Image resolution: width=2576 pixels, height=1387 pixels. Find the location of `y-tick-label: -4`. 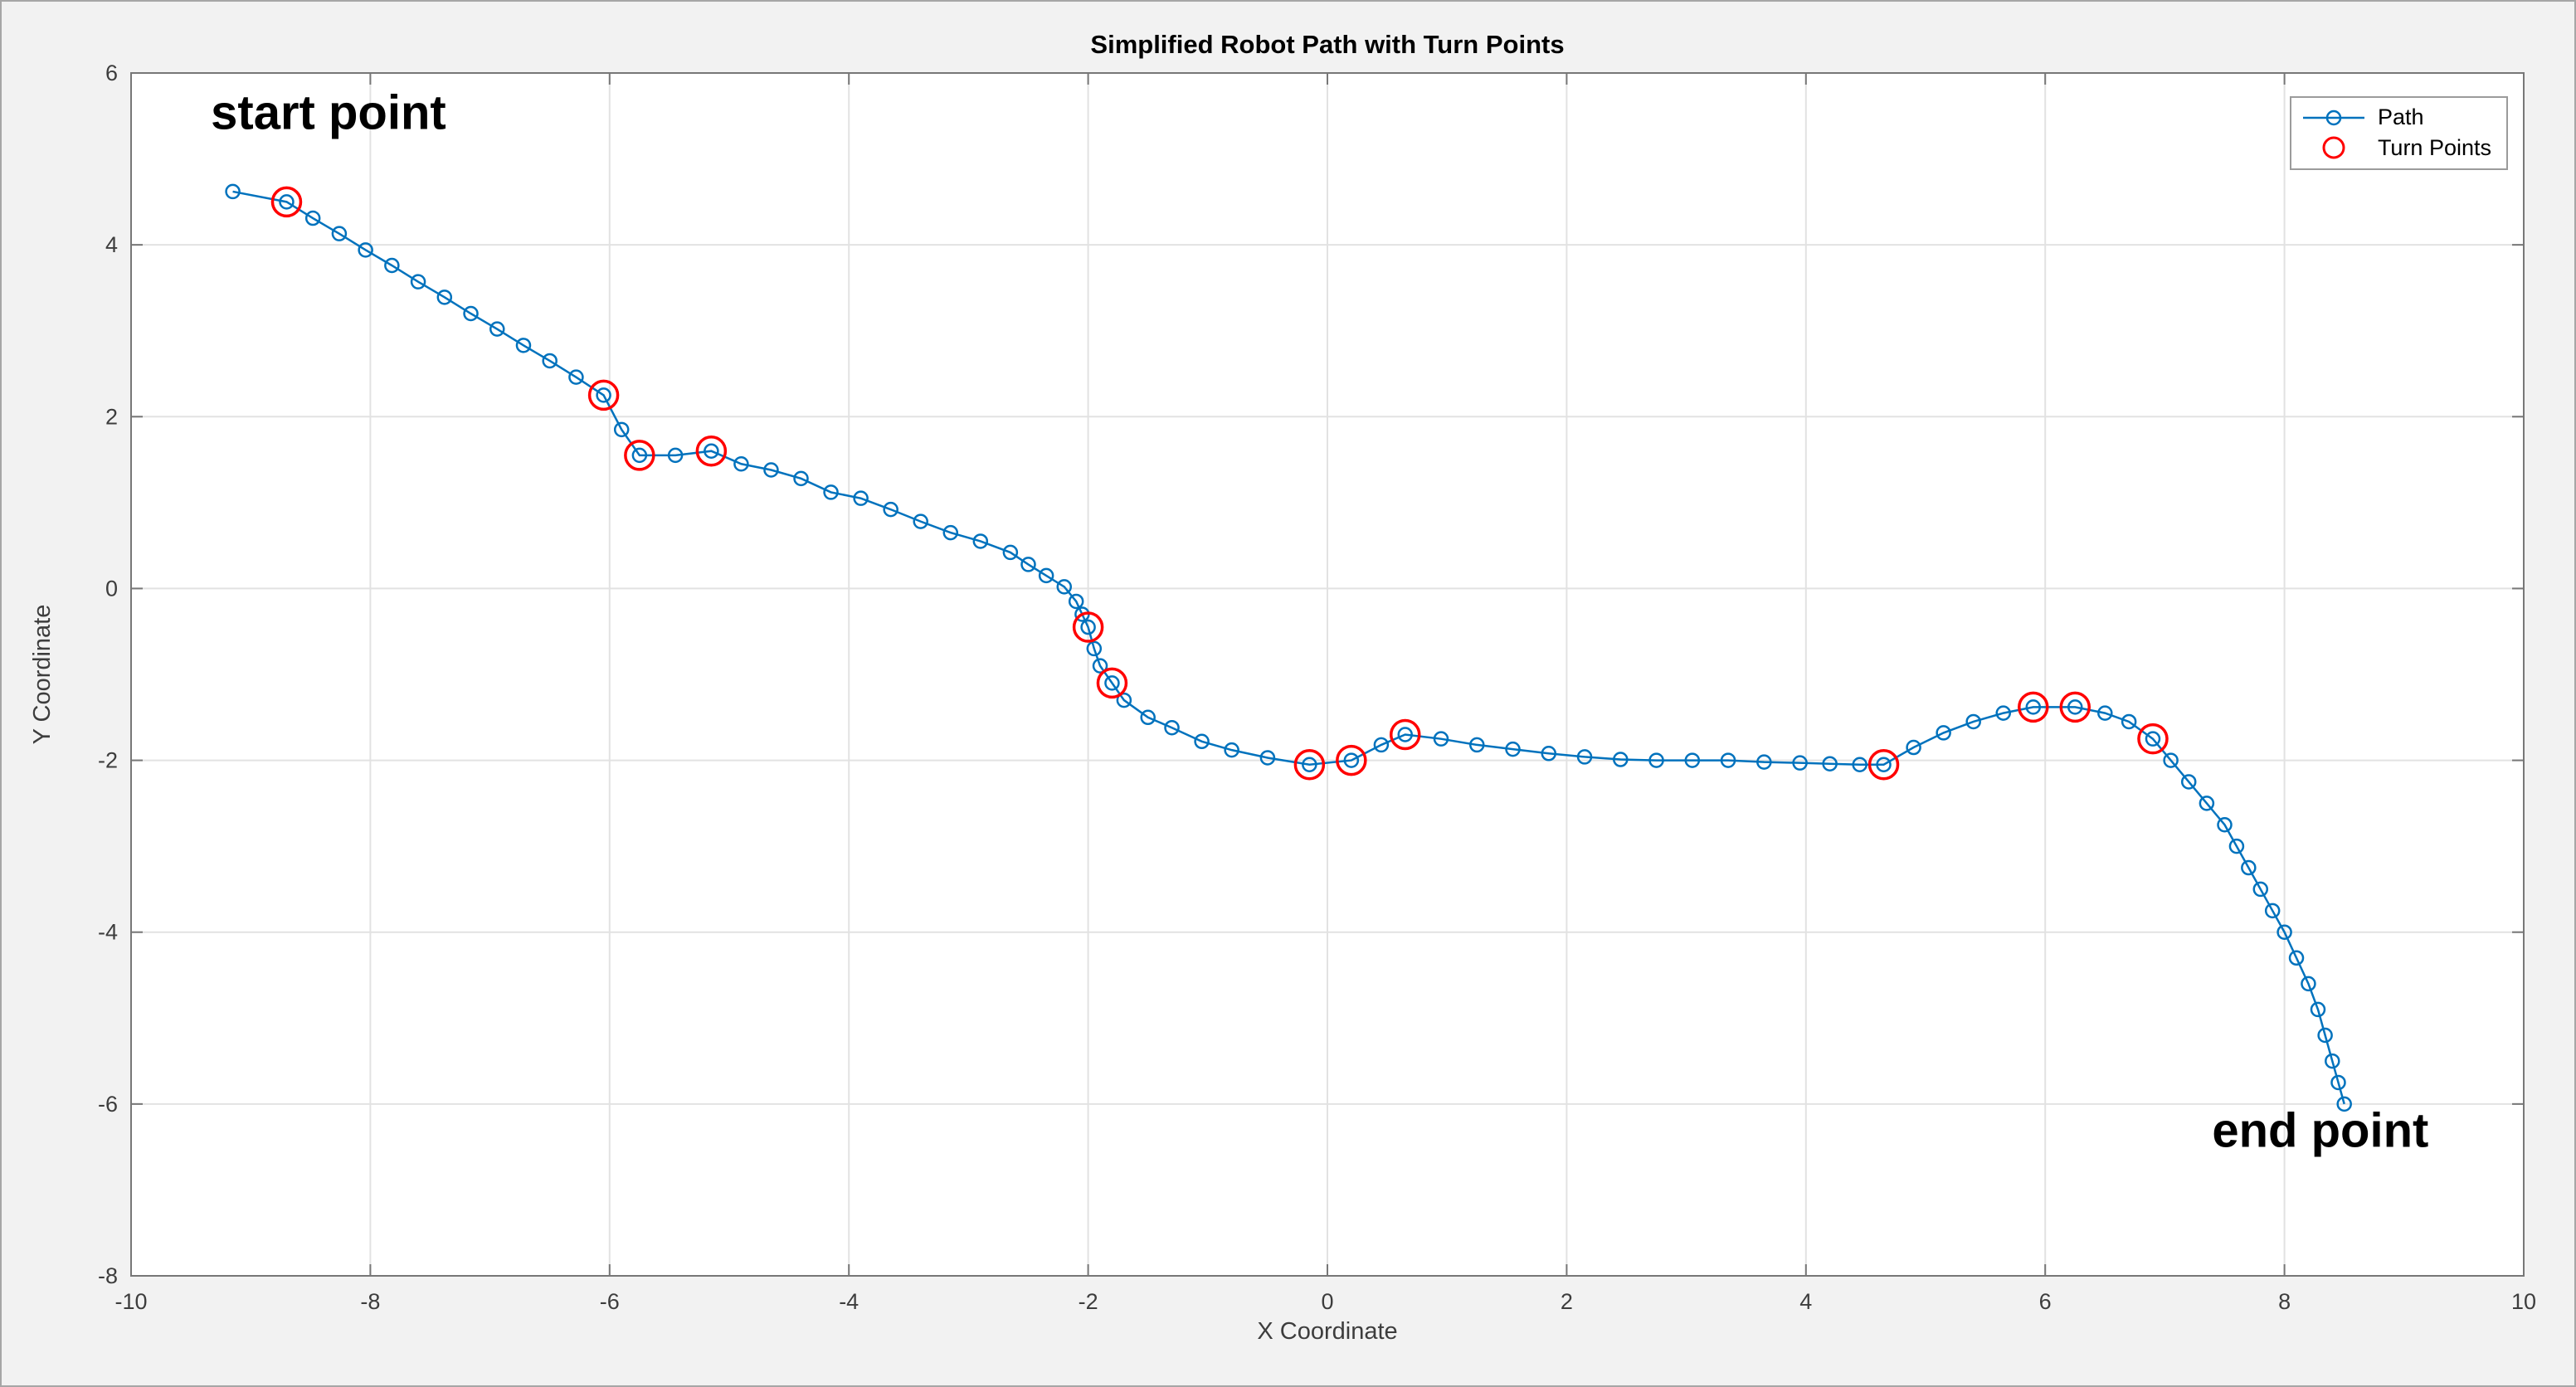

y-tick-label: -4 is located at coordinates (108, 932).